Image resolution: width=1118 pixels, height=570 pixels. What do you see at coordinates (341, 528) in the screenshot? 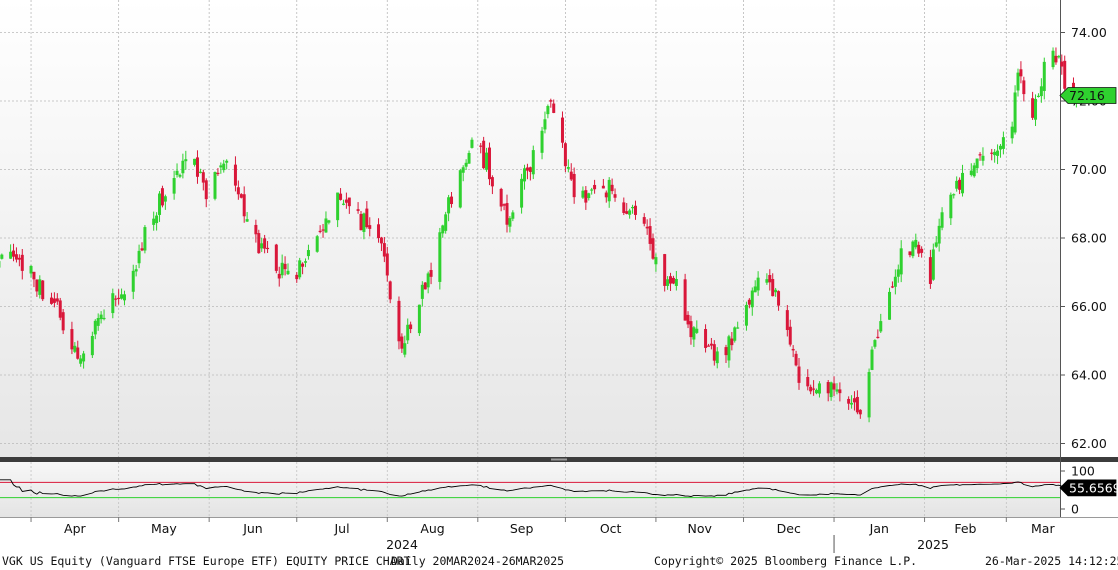
I see `month-label: Jul` at bounding box center [341, 528].